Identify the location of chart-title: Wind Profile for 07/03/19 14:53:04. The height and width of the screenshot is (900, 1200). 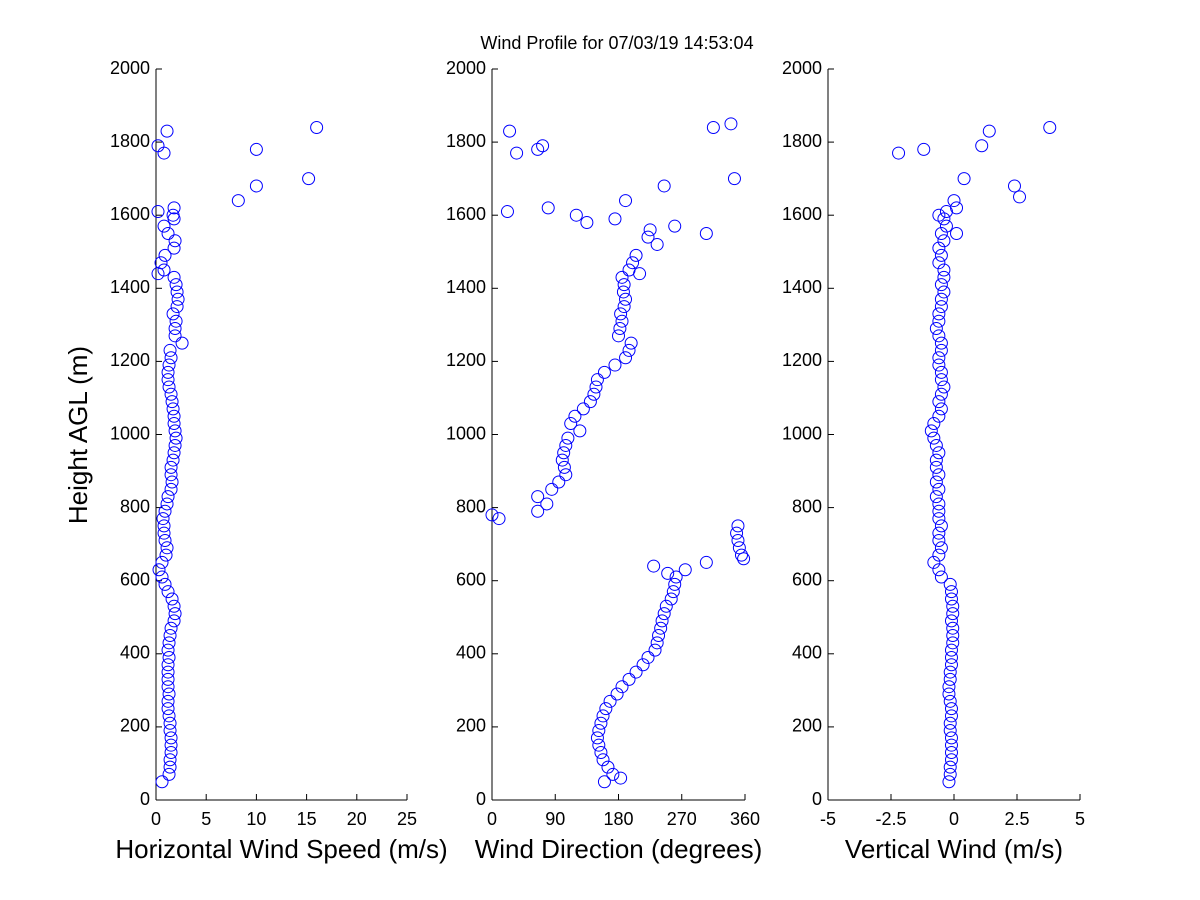
(616, 43).